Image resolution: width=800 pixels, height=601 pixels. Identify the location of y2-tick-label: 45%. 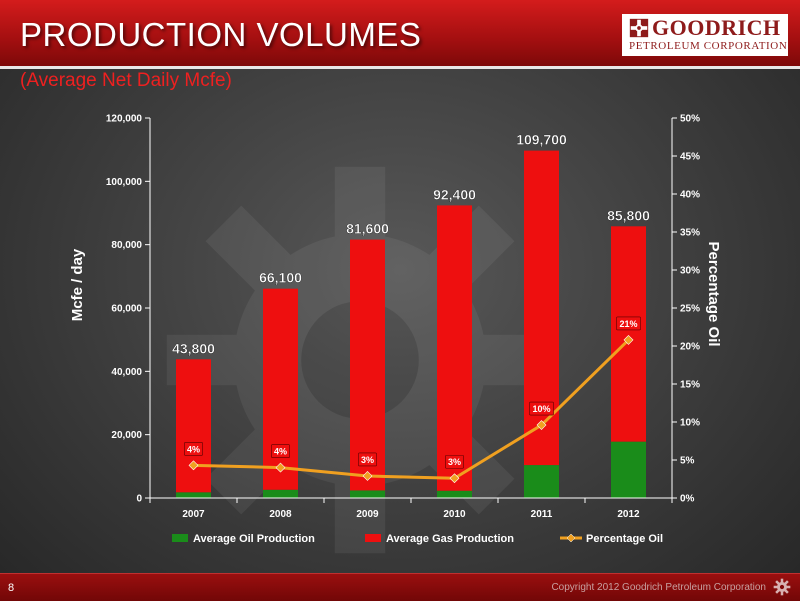
(690, 157).